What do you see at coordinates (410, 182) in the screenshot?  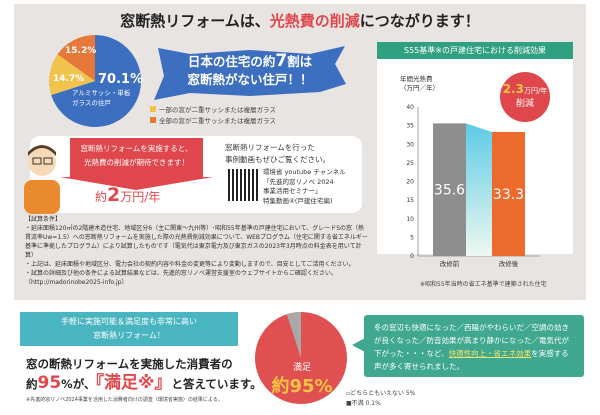 I see `y-tick-label: 20` at bounding box center [410, 182].